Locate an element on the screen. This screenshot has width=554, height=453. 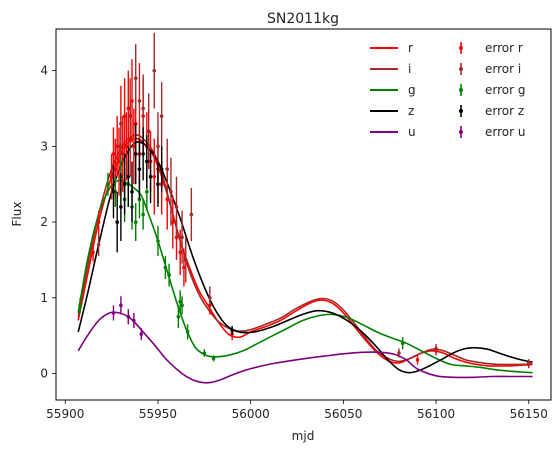
legend-label: error r is located at coordinates (504, 48).